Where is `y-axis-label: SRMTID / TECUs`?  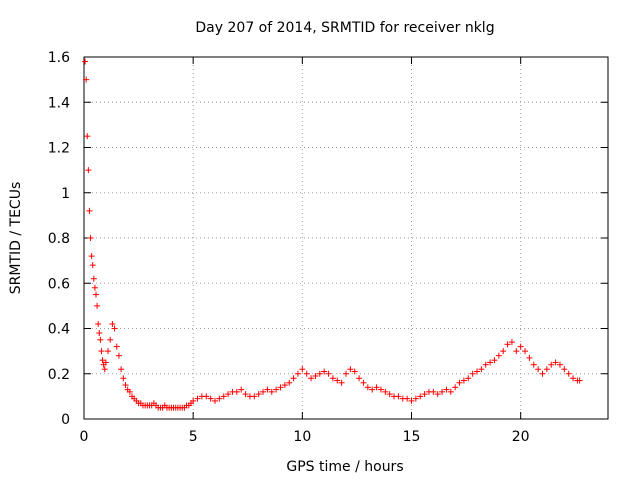
y-axis-label: SRMTID / TECUs is located at coordinates (16, 238).